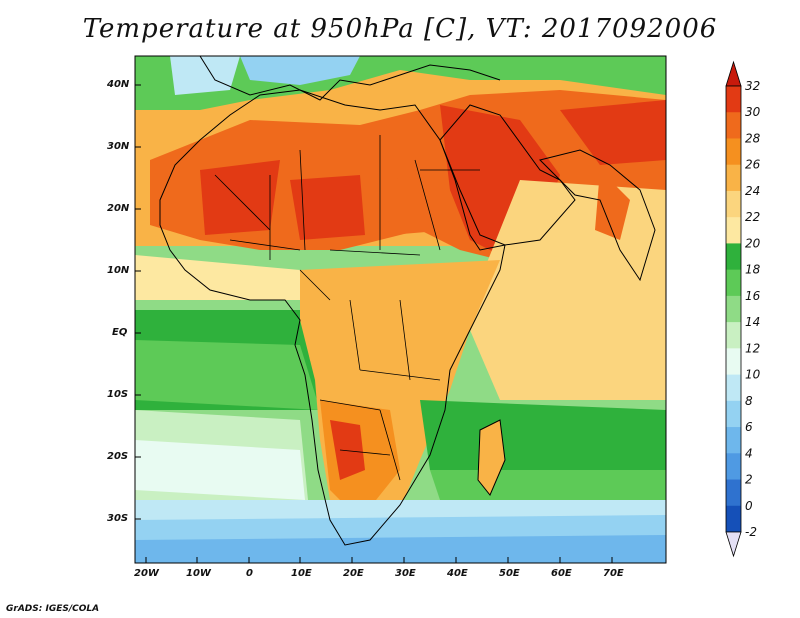  I want to click on lon-label: 10W, so click(198, 573).